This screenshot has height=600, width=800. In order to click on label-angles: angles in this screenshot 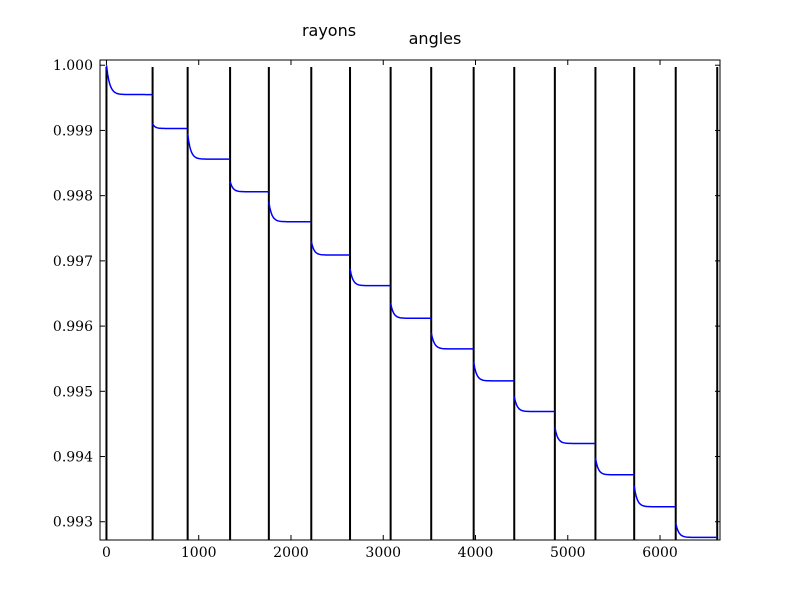, I will do `click(435, 38)`.